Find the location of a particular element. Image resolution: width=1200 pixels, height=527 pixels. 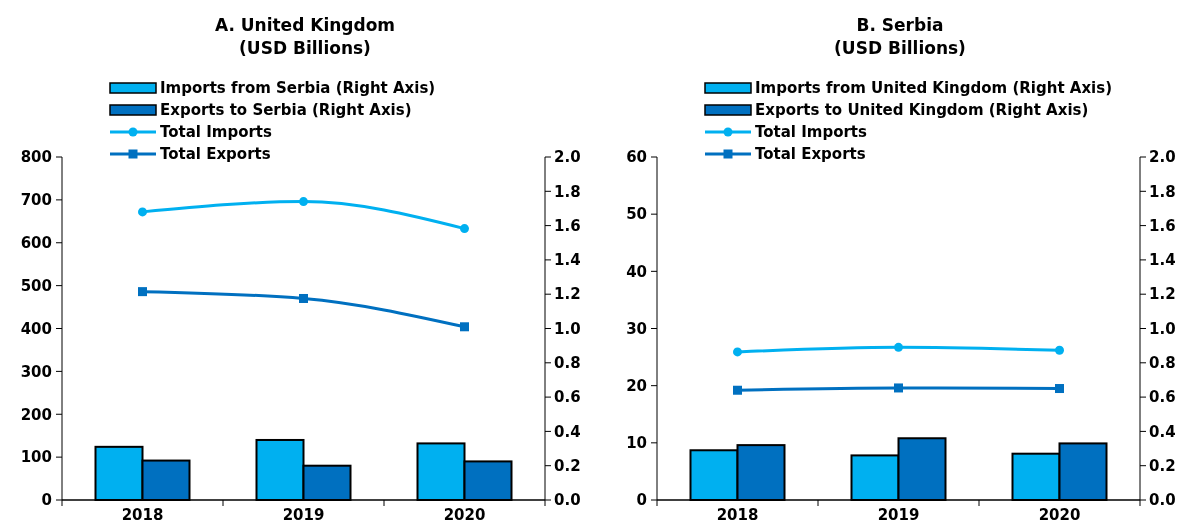

y-tick-label: 200 is located at coordinates (36, 414).